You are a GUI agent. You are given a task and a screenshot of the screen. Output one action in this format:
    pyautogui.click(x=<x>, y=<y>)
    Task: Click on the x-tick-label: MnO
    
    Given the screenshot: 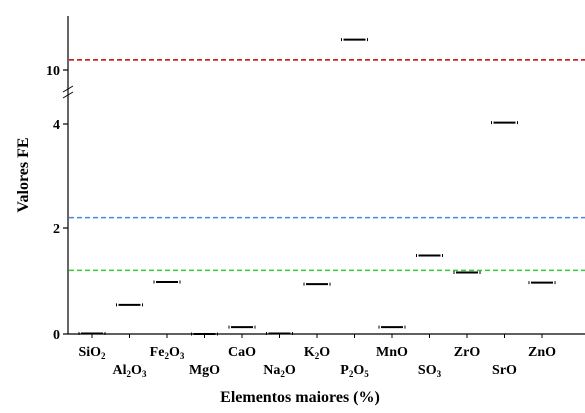 What is the action you would take?
    pyautogui.click(x=392, y=352)
    